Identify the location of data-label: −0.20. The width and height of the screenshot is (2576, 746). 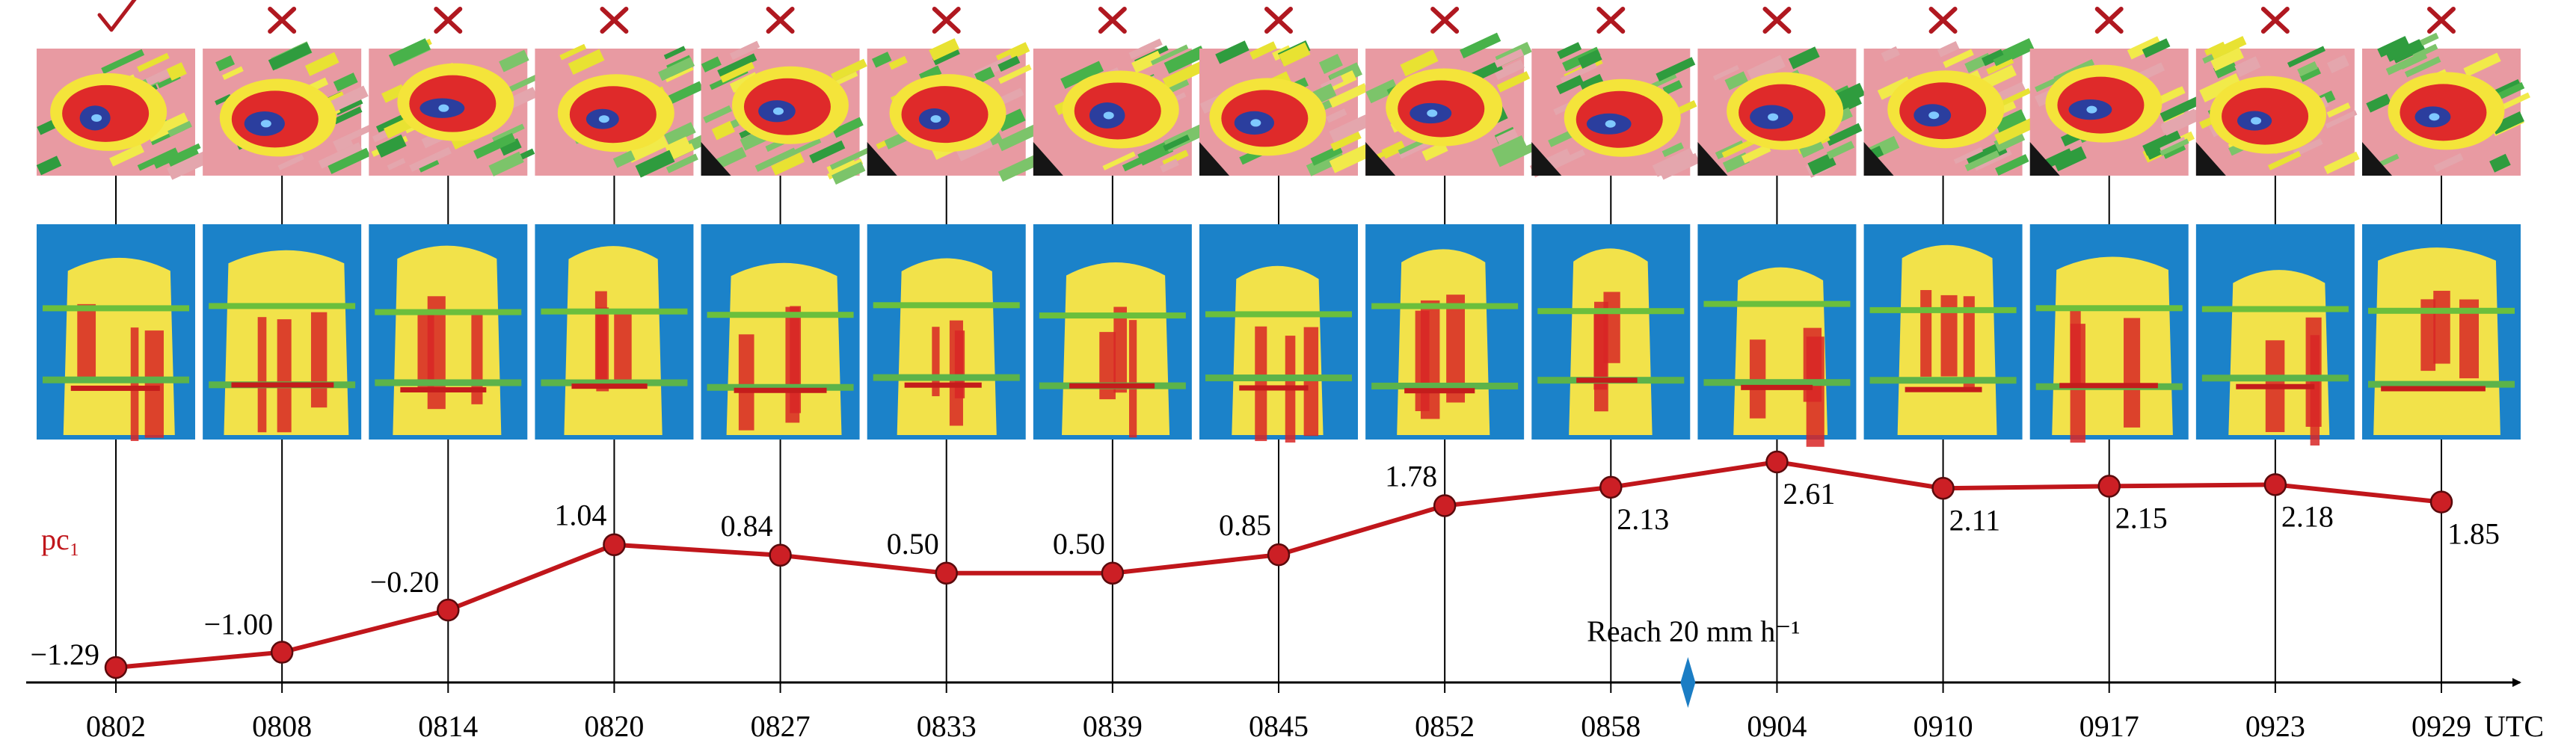
(405, 582).